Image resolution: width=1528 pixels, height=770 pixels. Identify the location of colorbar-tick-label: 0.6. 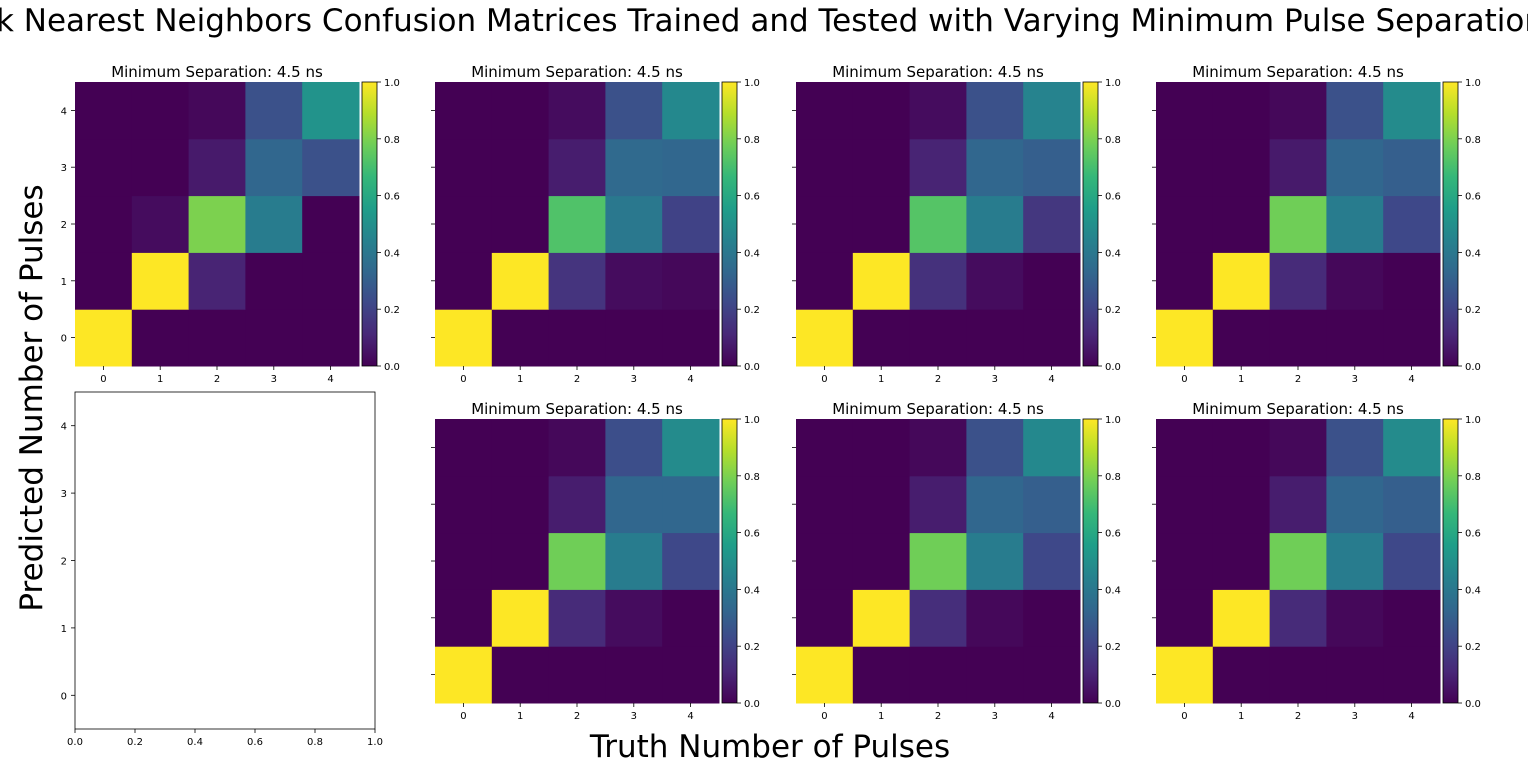
(1473, 534).